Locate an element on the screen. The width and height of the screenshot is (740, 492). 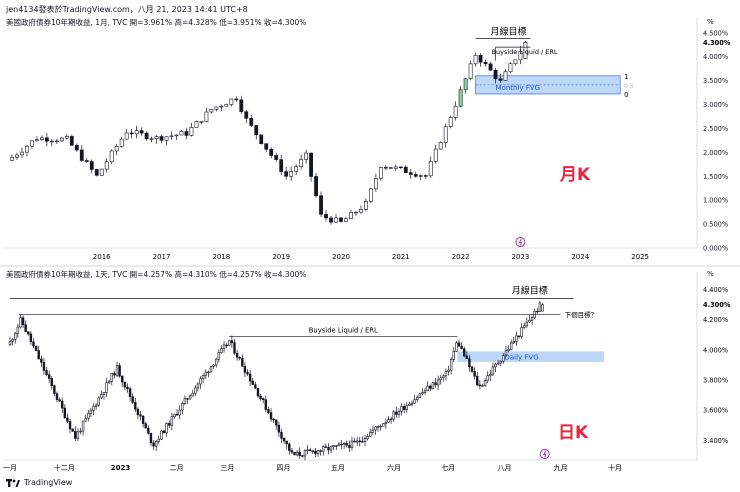
top-price-tick: 1.000% is located at coordinates (715, 201).